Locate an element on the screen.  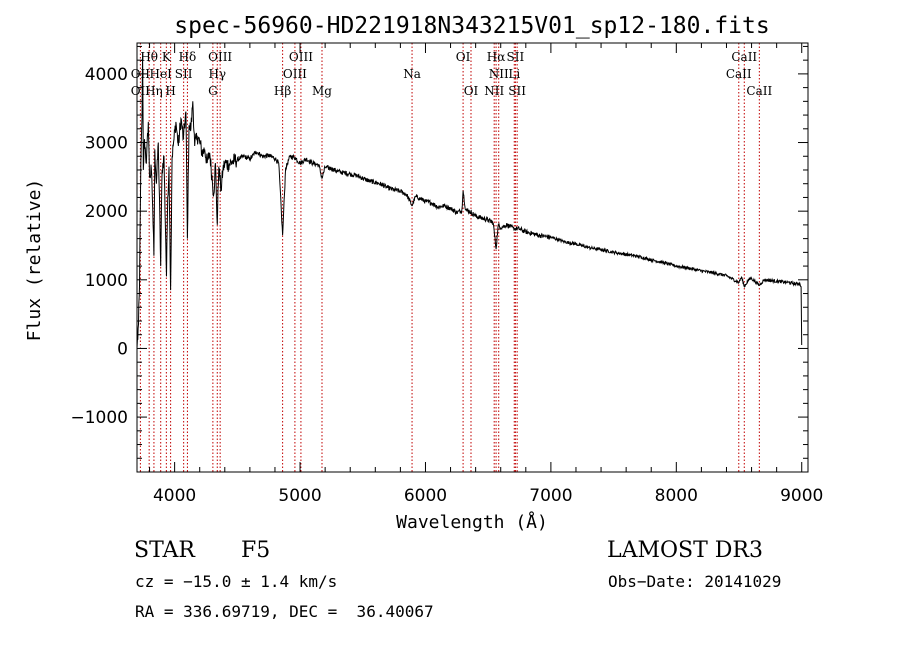
x-tick-label: 6000 is located at coordinates (425, 496).